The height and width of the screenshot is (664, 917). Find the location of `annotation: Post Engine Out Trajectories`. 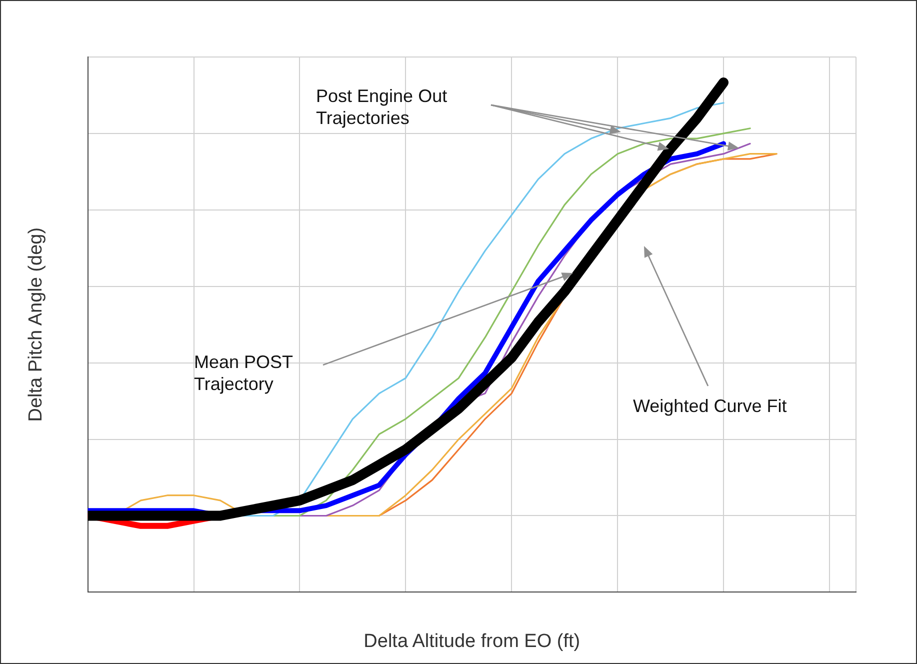

annotation: Post Engine Out Trajectories is located at coordinates (382, 107).